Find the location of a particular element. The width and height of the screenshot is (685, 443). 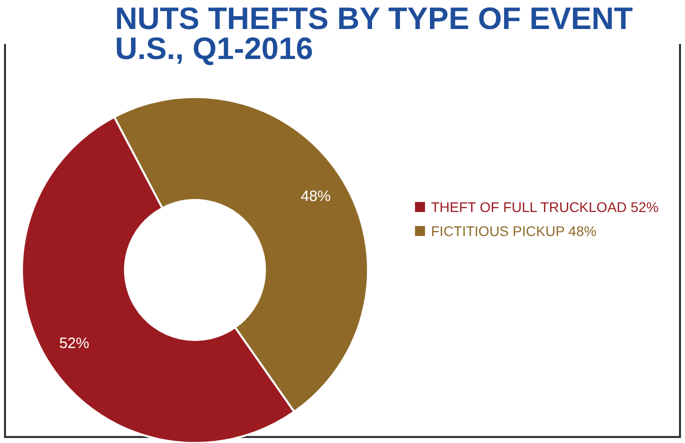

data-label: 52% is located at coordinates (74, 343).